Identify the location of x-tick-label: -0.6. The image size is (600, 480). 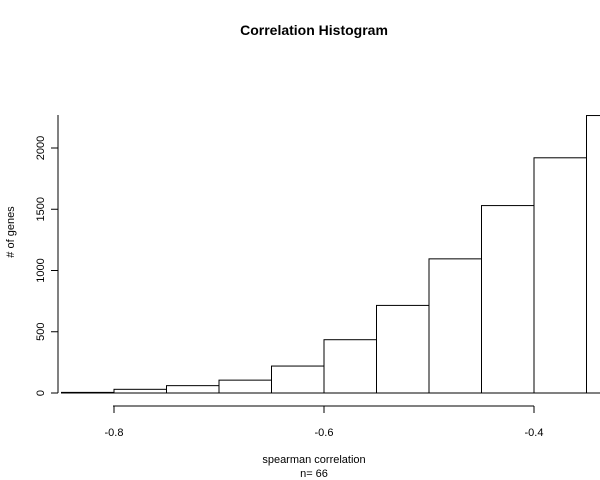
(324, 433).